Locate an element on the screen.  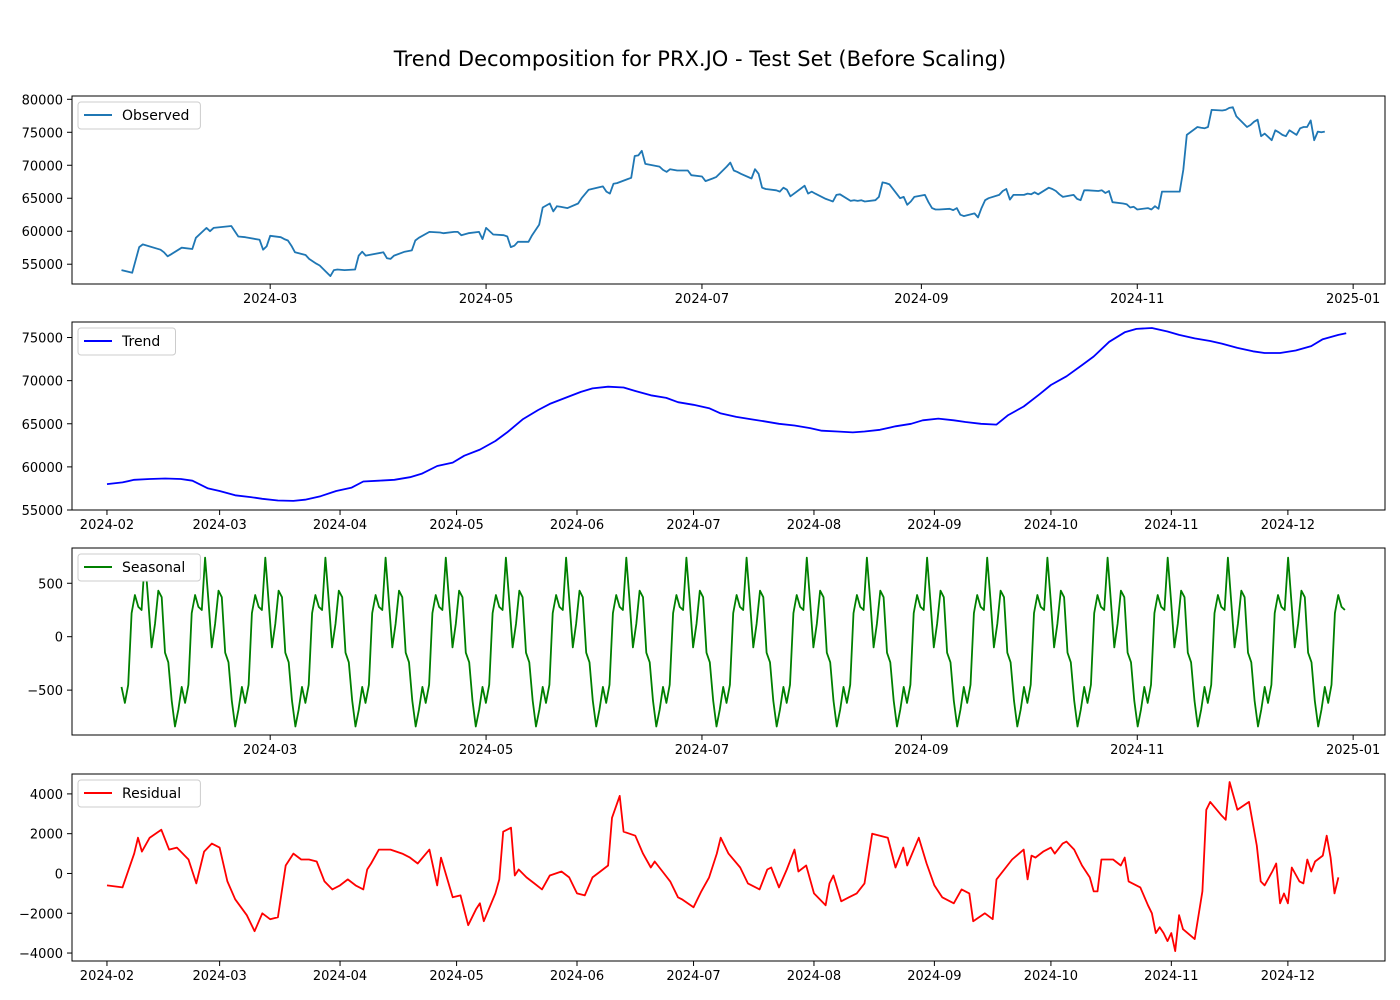
seasonal-legend-label: Seasonal is located at coordinates (153, 568).